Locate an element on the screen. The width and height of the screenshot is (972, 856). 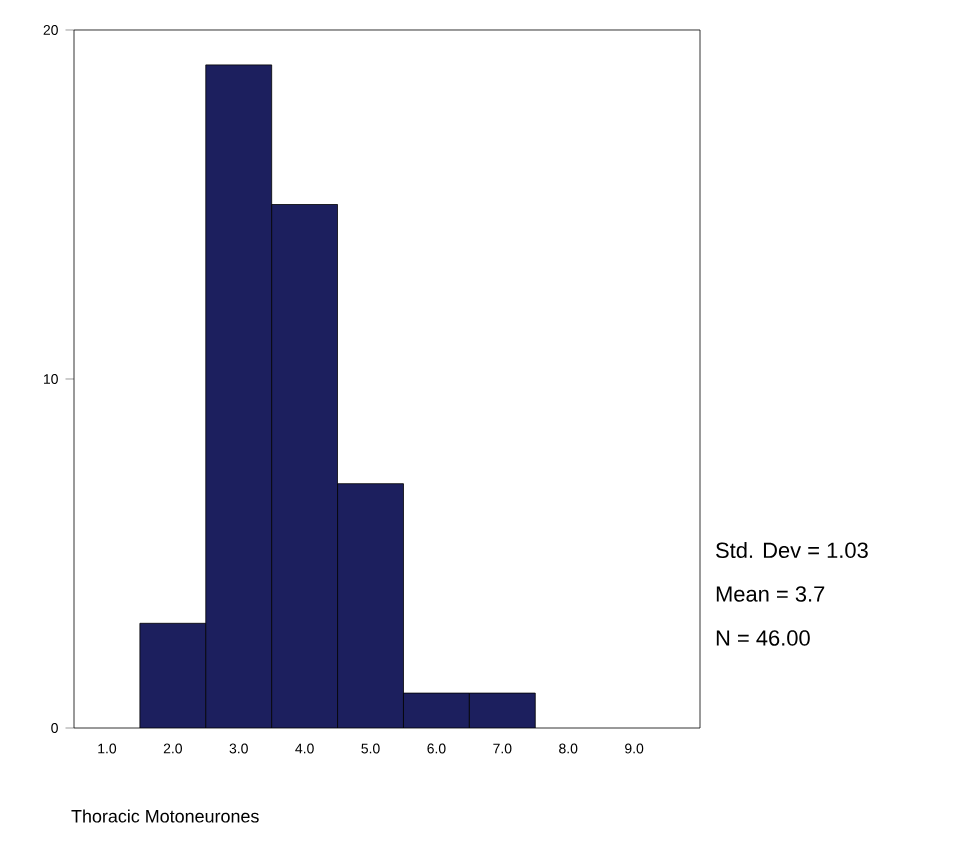
text: Mean = 3.7 is located at coordinates (770, 594).